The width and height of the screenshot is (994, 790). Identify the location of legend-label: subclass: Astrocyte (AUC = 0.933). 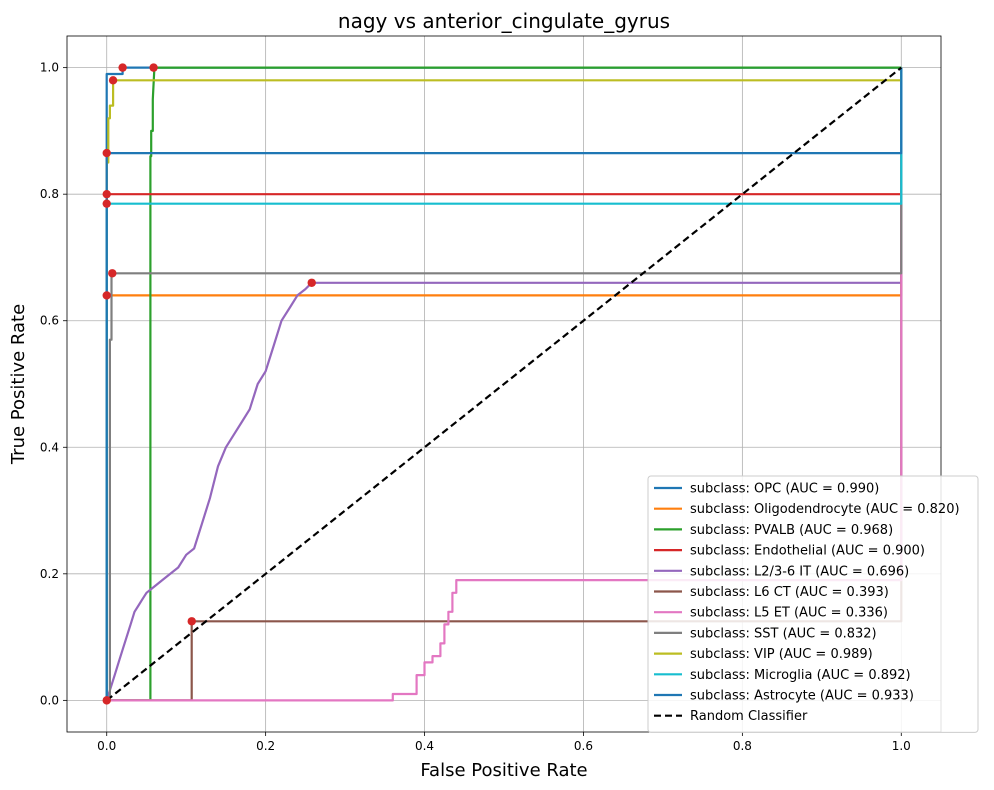
(802, 696).